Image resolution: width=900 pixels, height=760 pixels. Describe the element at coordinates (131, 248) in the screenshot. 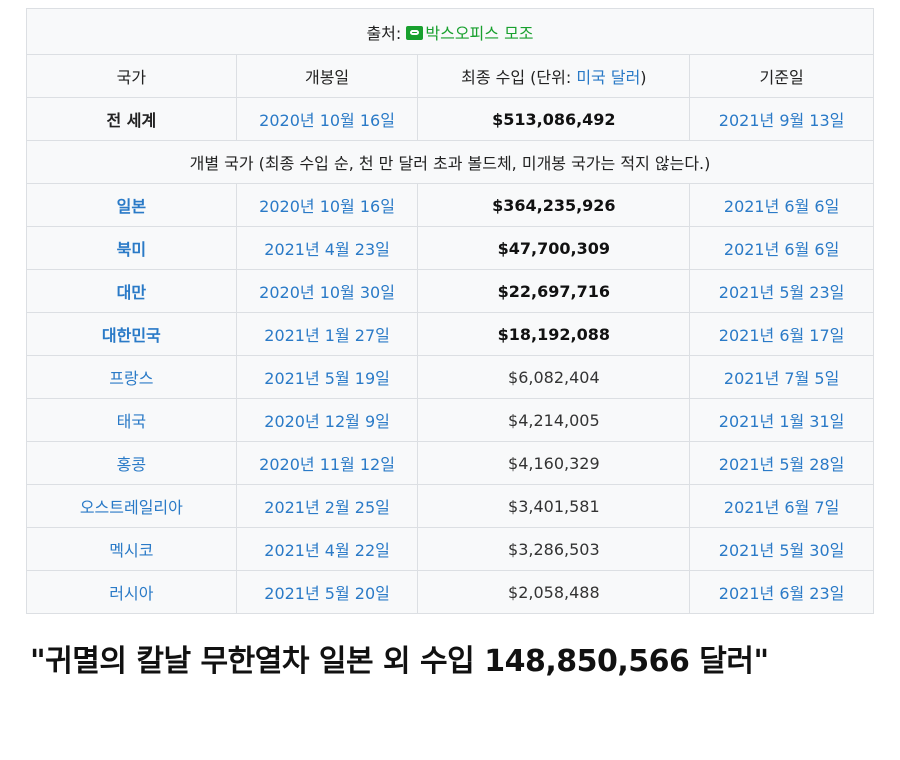

I see `country-link: 북미` at that location.